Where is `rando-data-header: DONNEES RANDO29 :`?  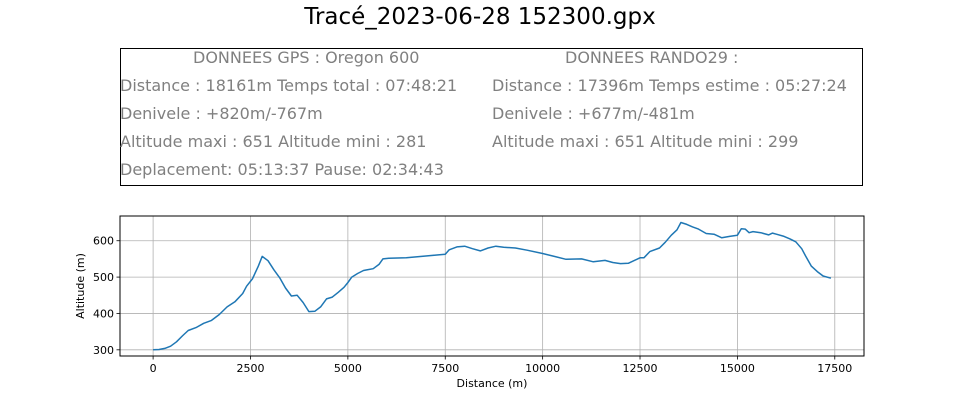 rando-data-header: DONNEES RANDO29 : is located at coordinates (652, 57).